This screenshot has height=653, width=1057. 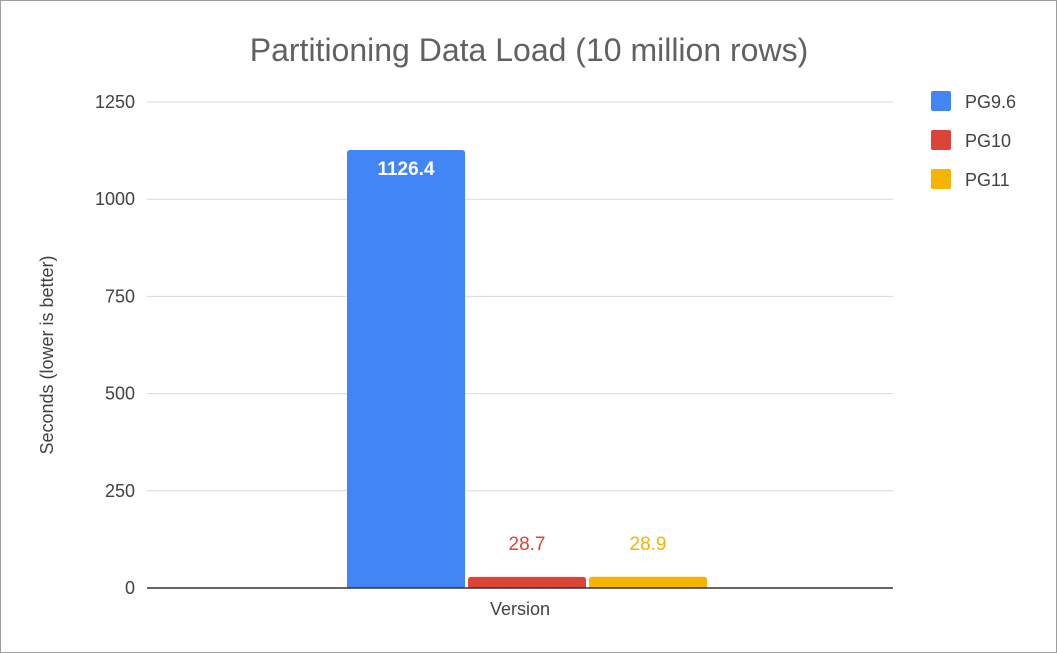 I want to click on legend-label: PG9.6, so click(x=990, y=102).